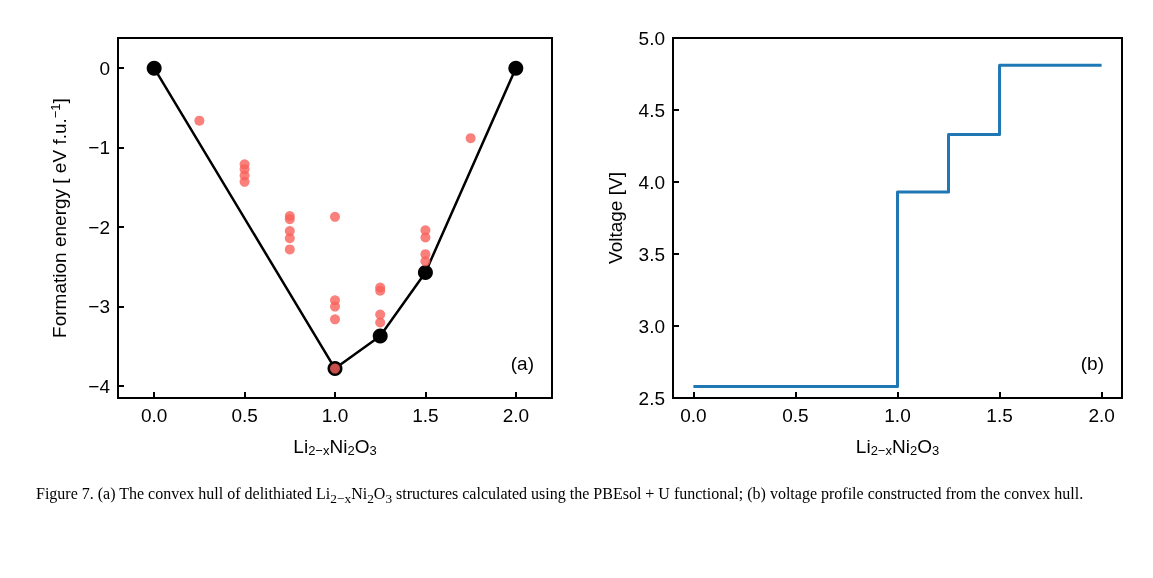 The image size is (1153, 578). What do you see at coordinates (522, 363) in the screenshot?
I see `annotation: (a)` at bounding box center [522, 363].